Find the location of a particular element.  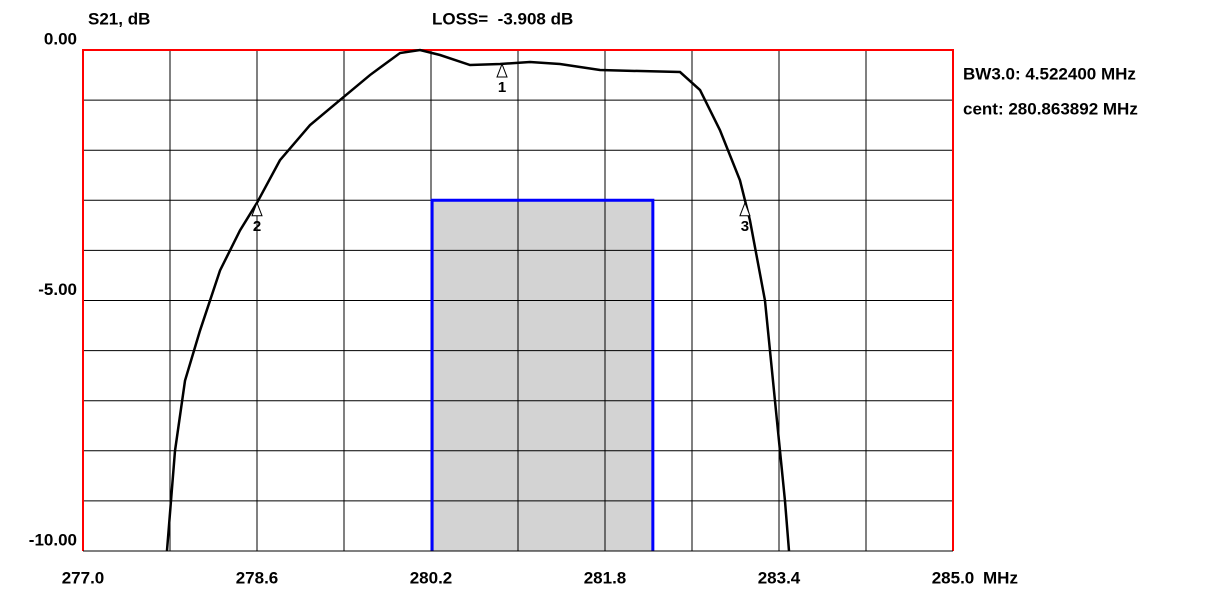

annotation: cent: 280.863892 MHz is located at coordinates (1050, 108).